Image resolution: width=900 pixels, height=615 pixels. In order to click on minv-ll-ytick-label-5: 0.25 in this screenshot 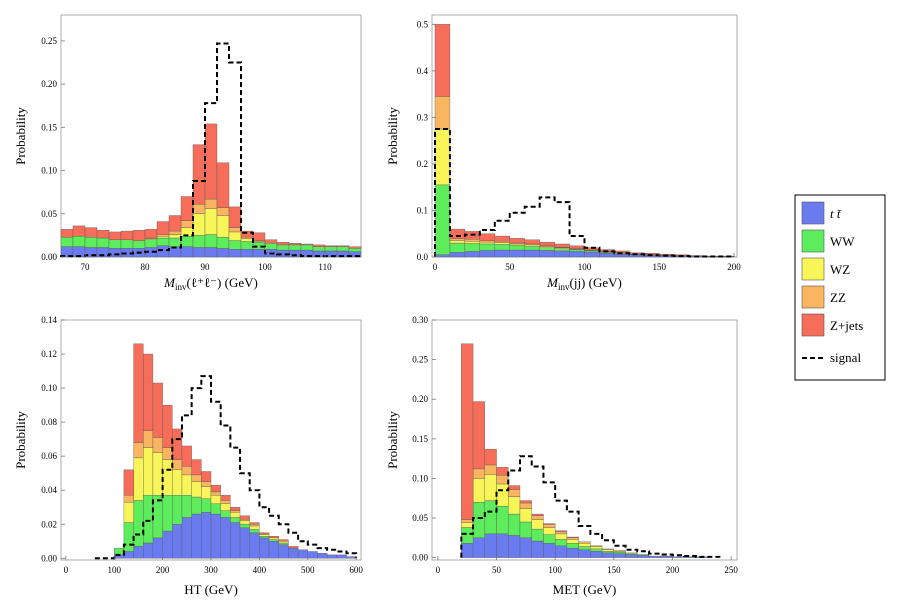, I will do `click(49, 41)`.